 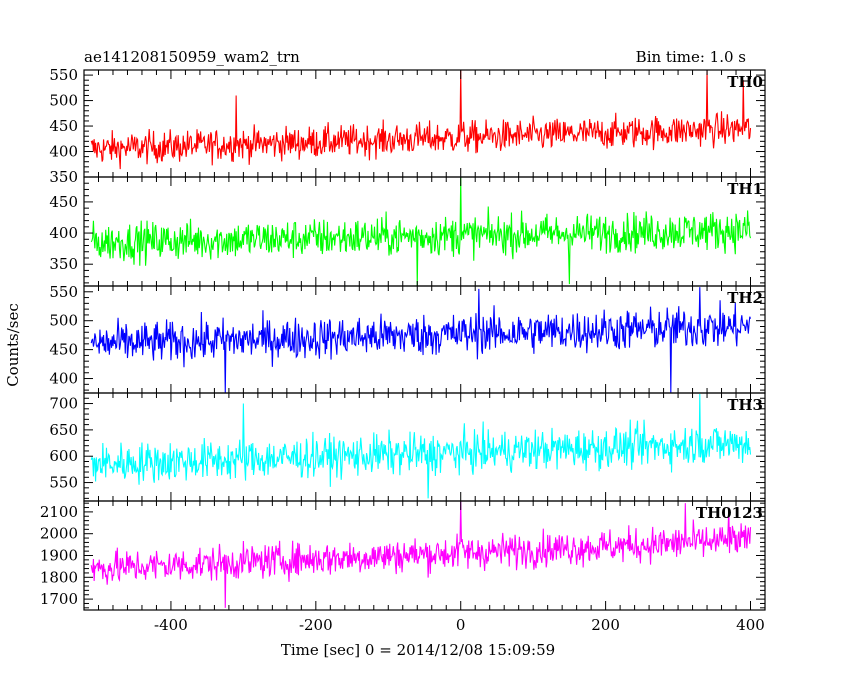 What do you see at coordinates (63, 404) in the screenshot?
I see `y-tick-label: 700` at bounding box center [63, 404].